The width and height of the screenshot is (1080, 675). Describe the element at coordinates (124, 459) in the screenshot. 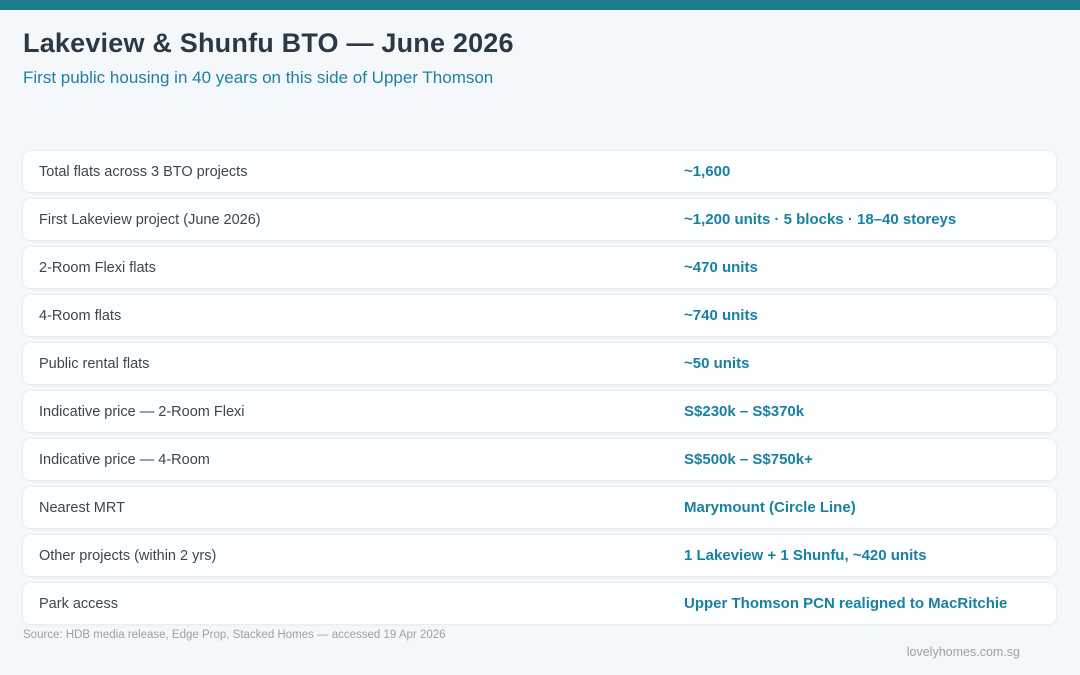

I see `row-label: Indicative price — 4-Room` at that location.